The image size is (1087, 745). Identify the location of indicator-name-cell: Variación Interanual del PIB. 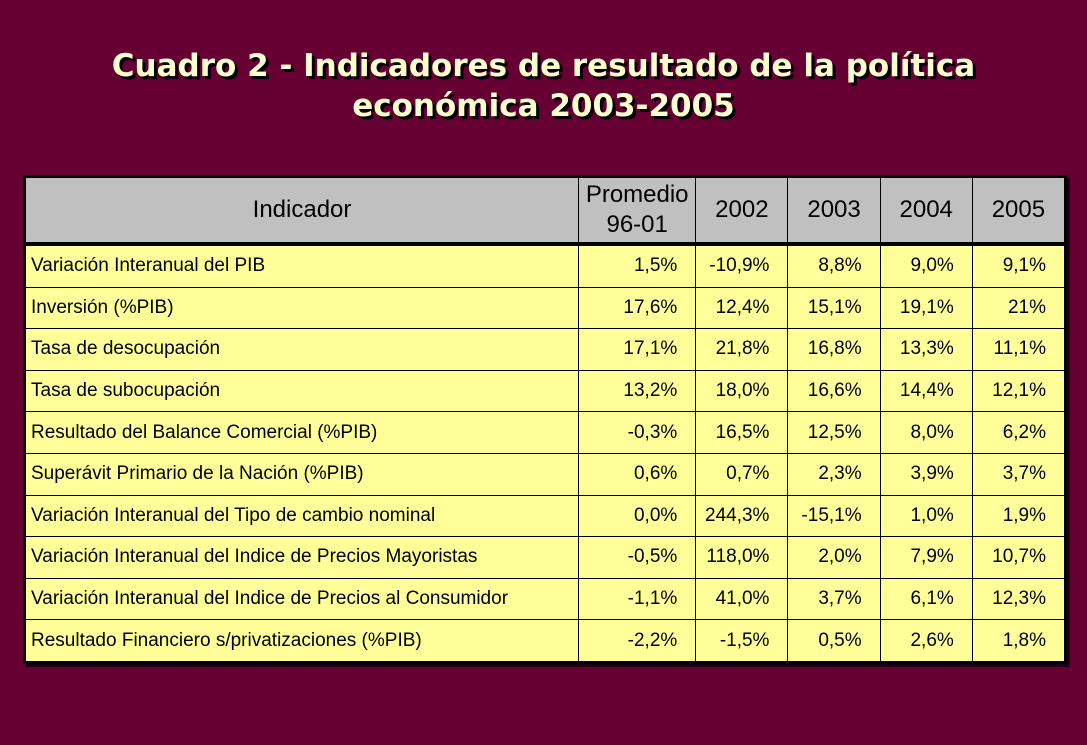
(302, 265).